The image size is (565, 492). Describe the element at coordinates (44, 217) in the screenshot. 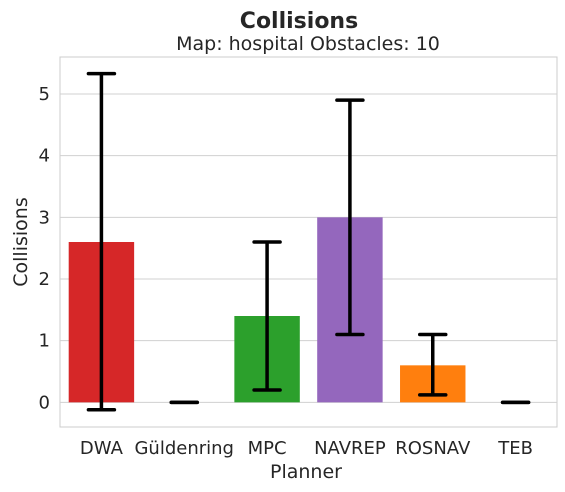

I see `y-tick-label: 3` at that location.